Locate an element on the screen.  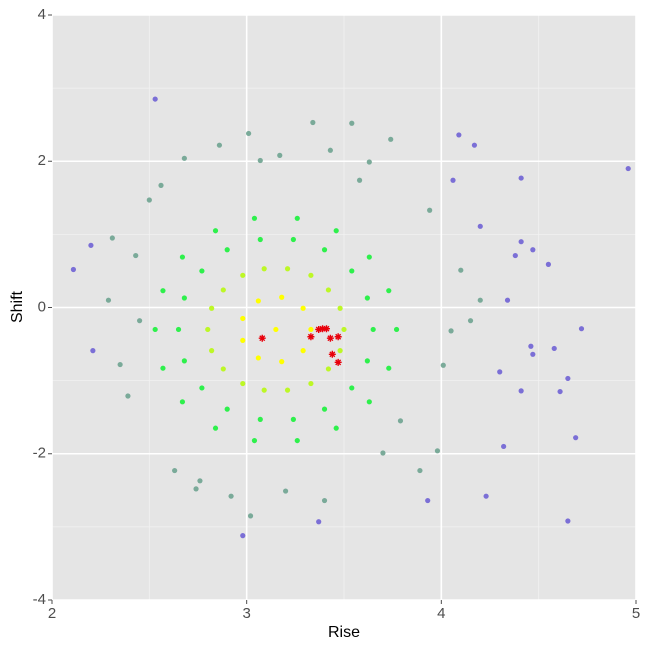
x-axis-label: Rise is located at coordinates (344, 632).